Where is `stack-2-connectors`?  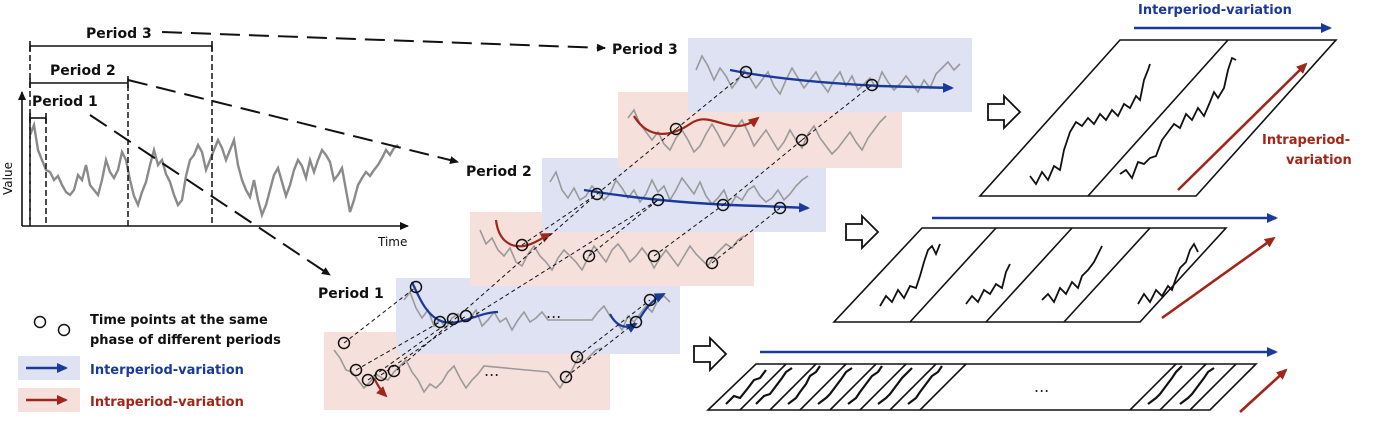
stack-2-connectors is located at coordinates (588, 282).